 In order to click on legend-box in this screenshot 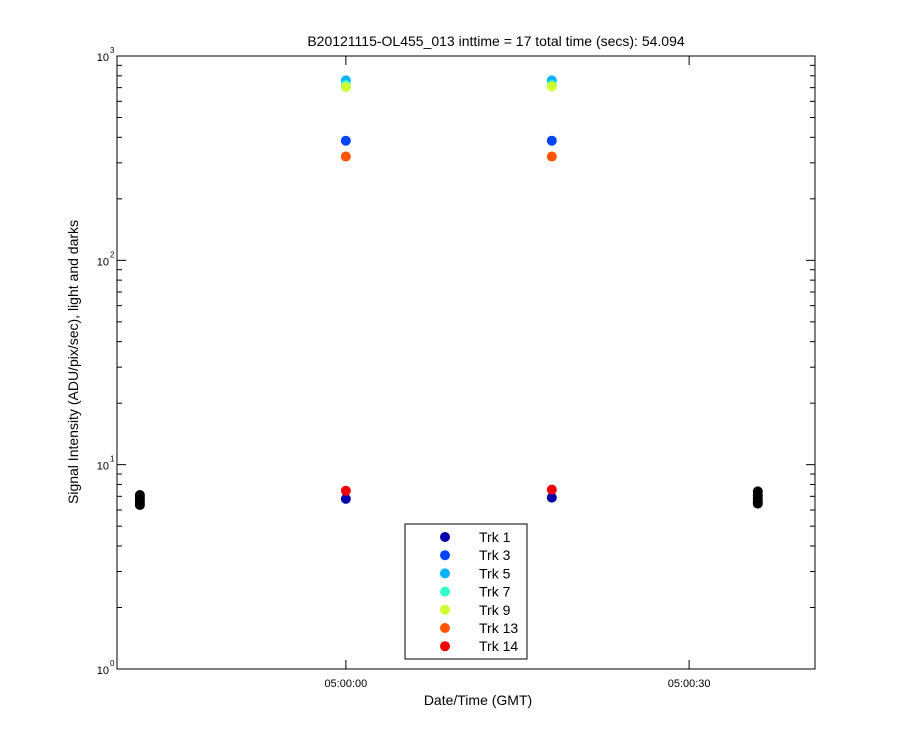, I will do `click(466, 591)`.